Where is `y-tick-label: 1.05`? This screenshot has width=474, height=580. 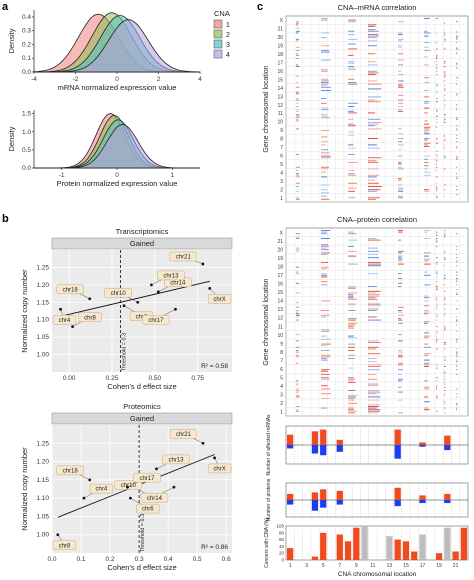
y-tick-label: 1.05 is located at coordinates (42, 337).